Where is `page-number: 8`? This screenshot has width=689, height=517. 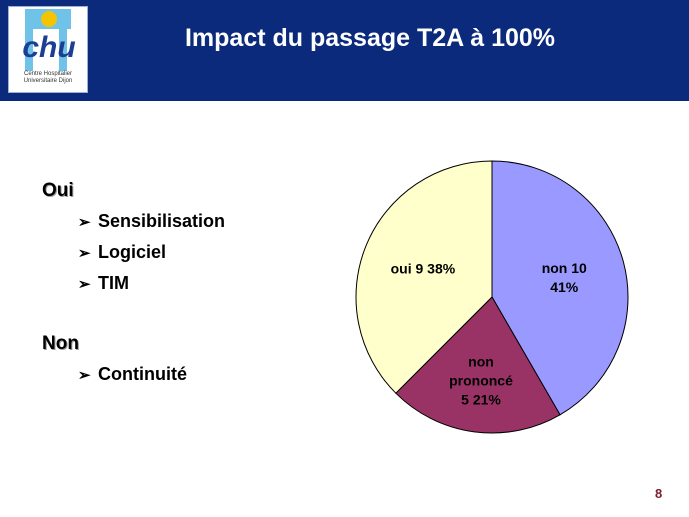 page-number: 8 is located at coordinates (659, 493).